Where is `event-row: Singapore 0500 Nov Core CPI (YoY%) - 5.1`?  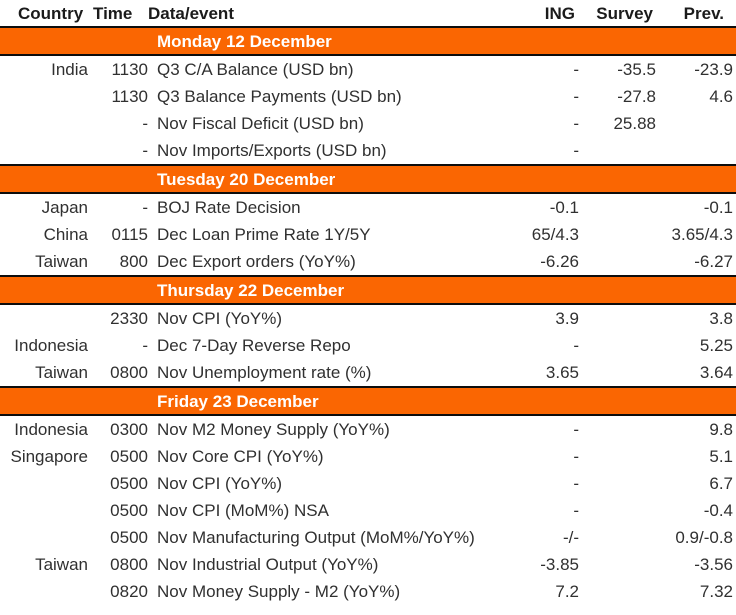 event-row: Singapore 0500 Nov Core CPI (YoY%) - 5.1 is located at coordinates (368, 456).